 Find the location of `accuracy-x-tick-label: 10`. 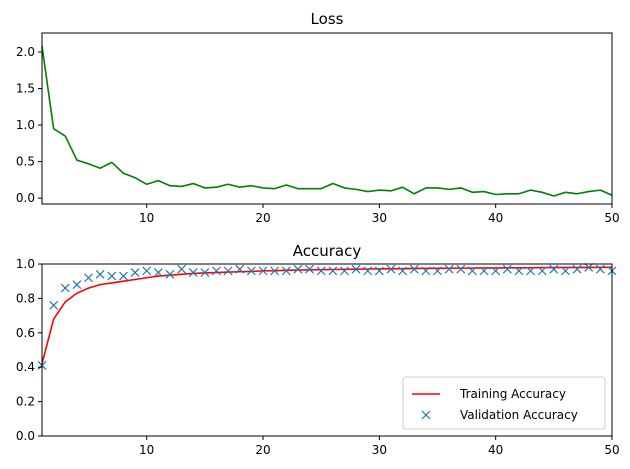

accuracy-x-tick-label: 10 is located at coordinates (146, 450).